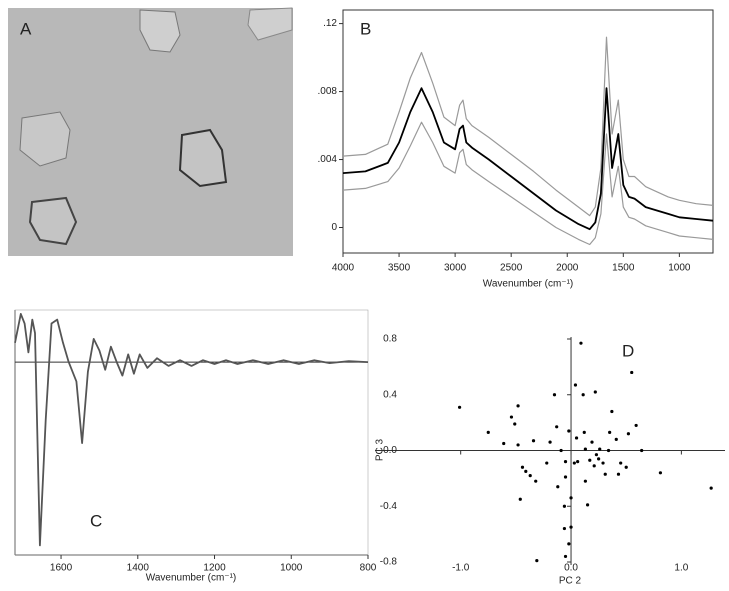  What do you see at coordinates (380, 449) in the screenshot?
I see `y-axis-label: PC 3` at bounding box center [380, 449].